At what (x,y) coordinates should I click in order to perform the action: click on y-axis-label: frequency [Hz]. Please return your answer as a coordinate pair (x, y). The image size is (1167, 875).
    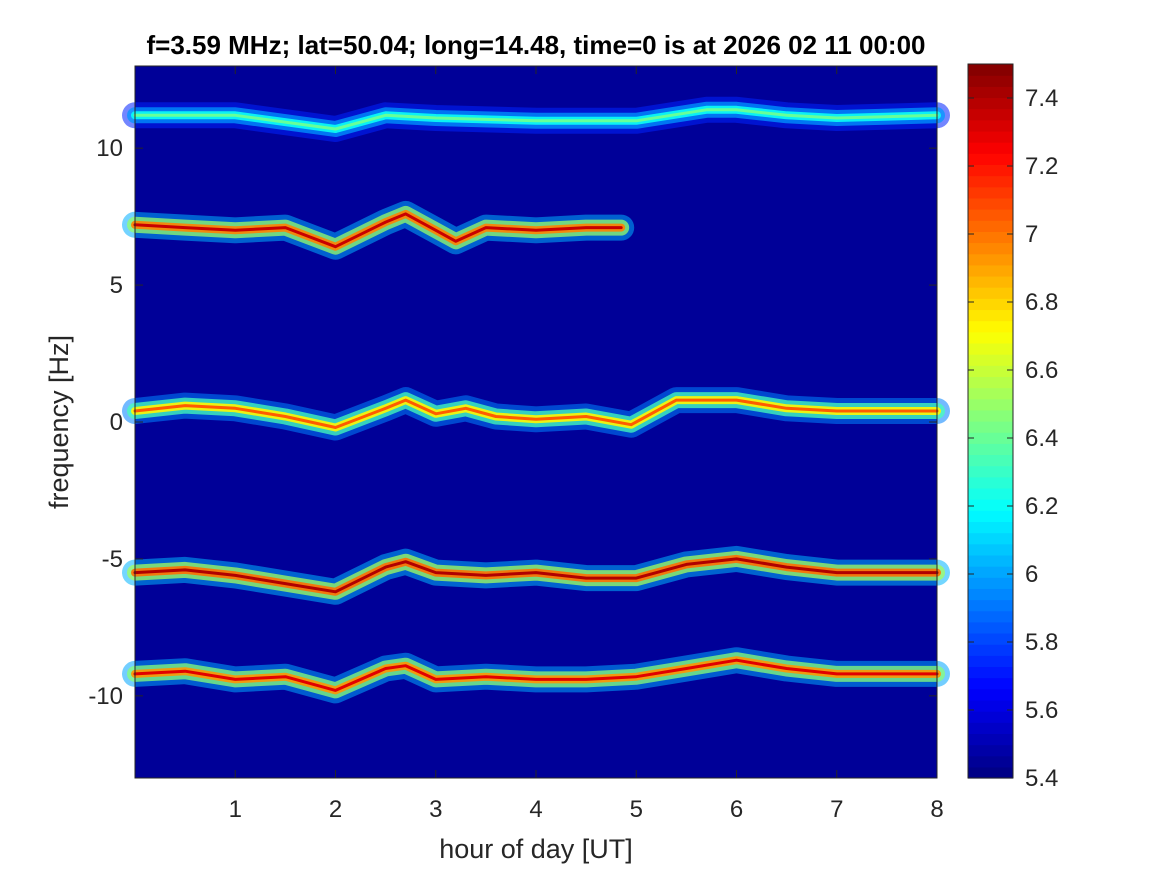
    Looking at the image, I should click on (59, 422).